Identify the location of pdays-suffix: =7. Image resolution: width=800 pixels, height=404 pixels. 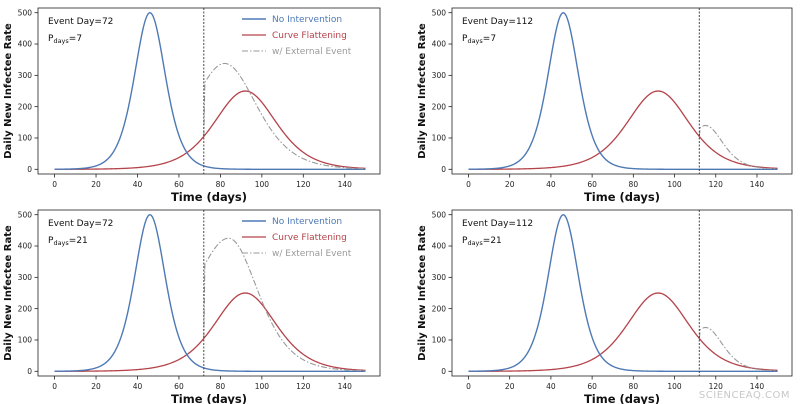
(75, 39).